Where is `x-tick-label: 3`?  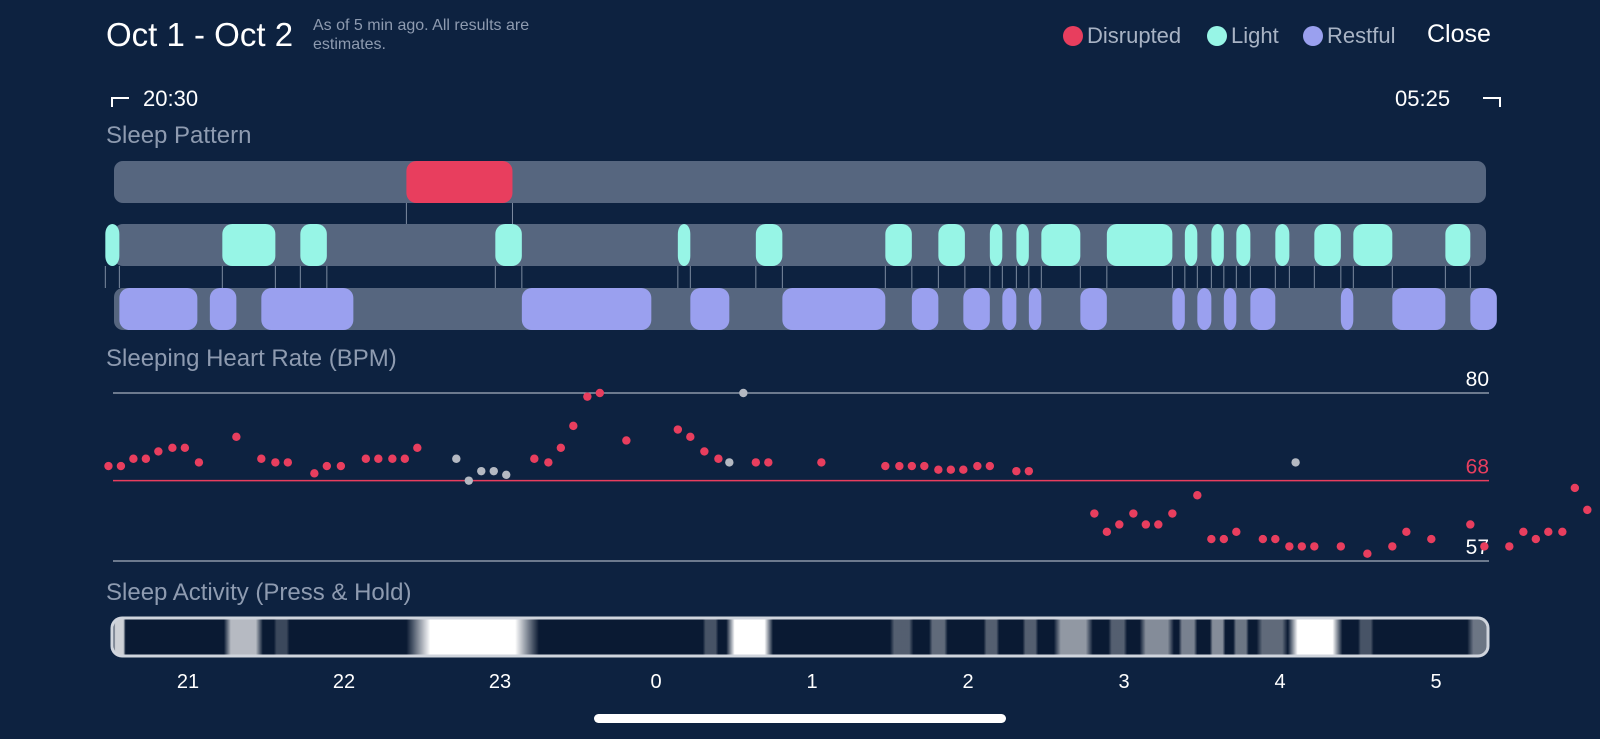
x-tick-label: 3 is located at coordinates (1124, 682).